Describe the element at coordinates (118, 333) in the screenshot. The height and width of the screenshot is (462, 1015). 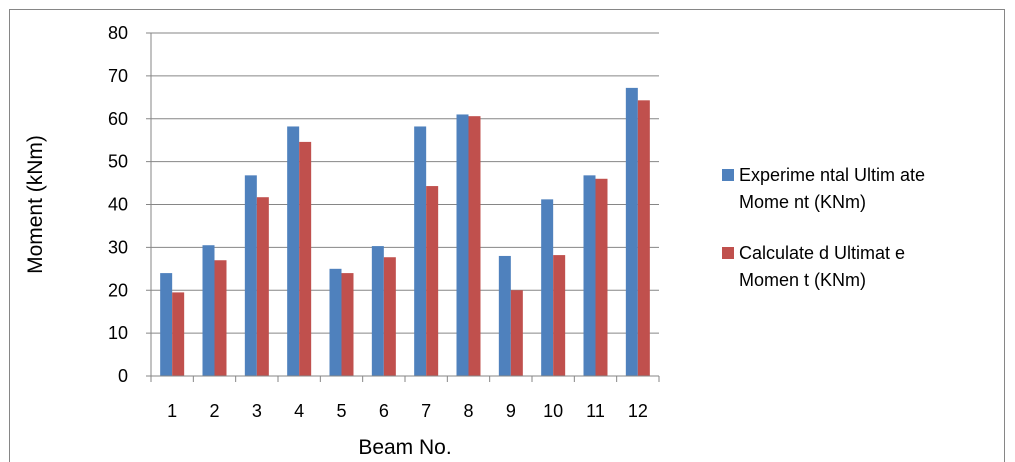
I see `y-tick-label: 10` at that location.